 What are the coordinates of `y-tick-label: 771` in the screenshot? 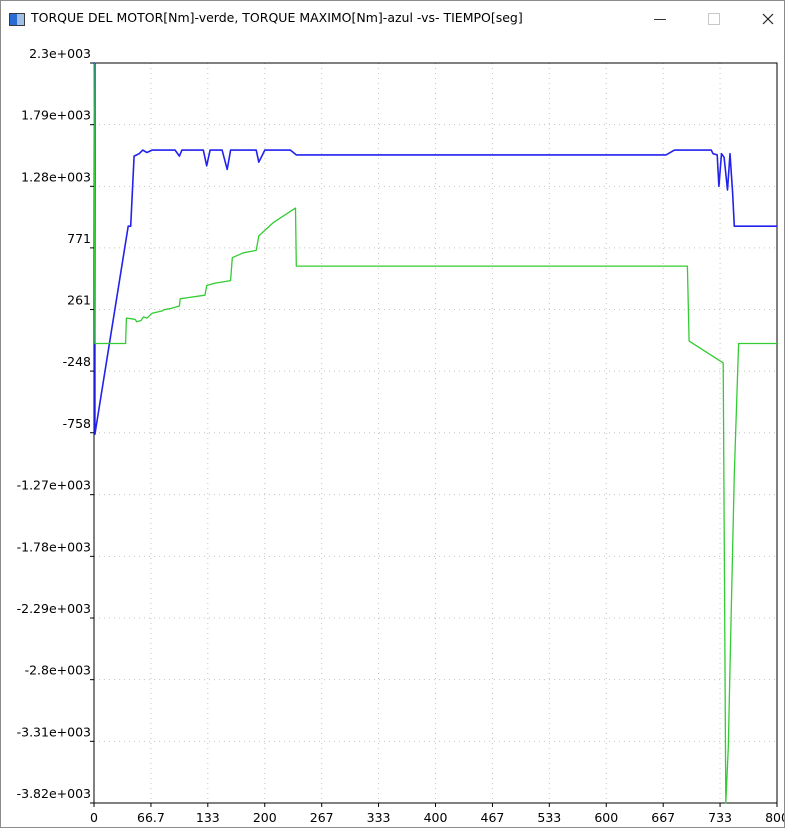 It's located at (79, 238).